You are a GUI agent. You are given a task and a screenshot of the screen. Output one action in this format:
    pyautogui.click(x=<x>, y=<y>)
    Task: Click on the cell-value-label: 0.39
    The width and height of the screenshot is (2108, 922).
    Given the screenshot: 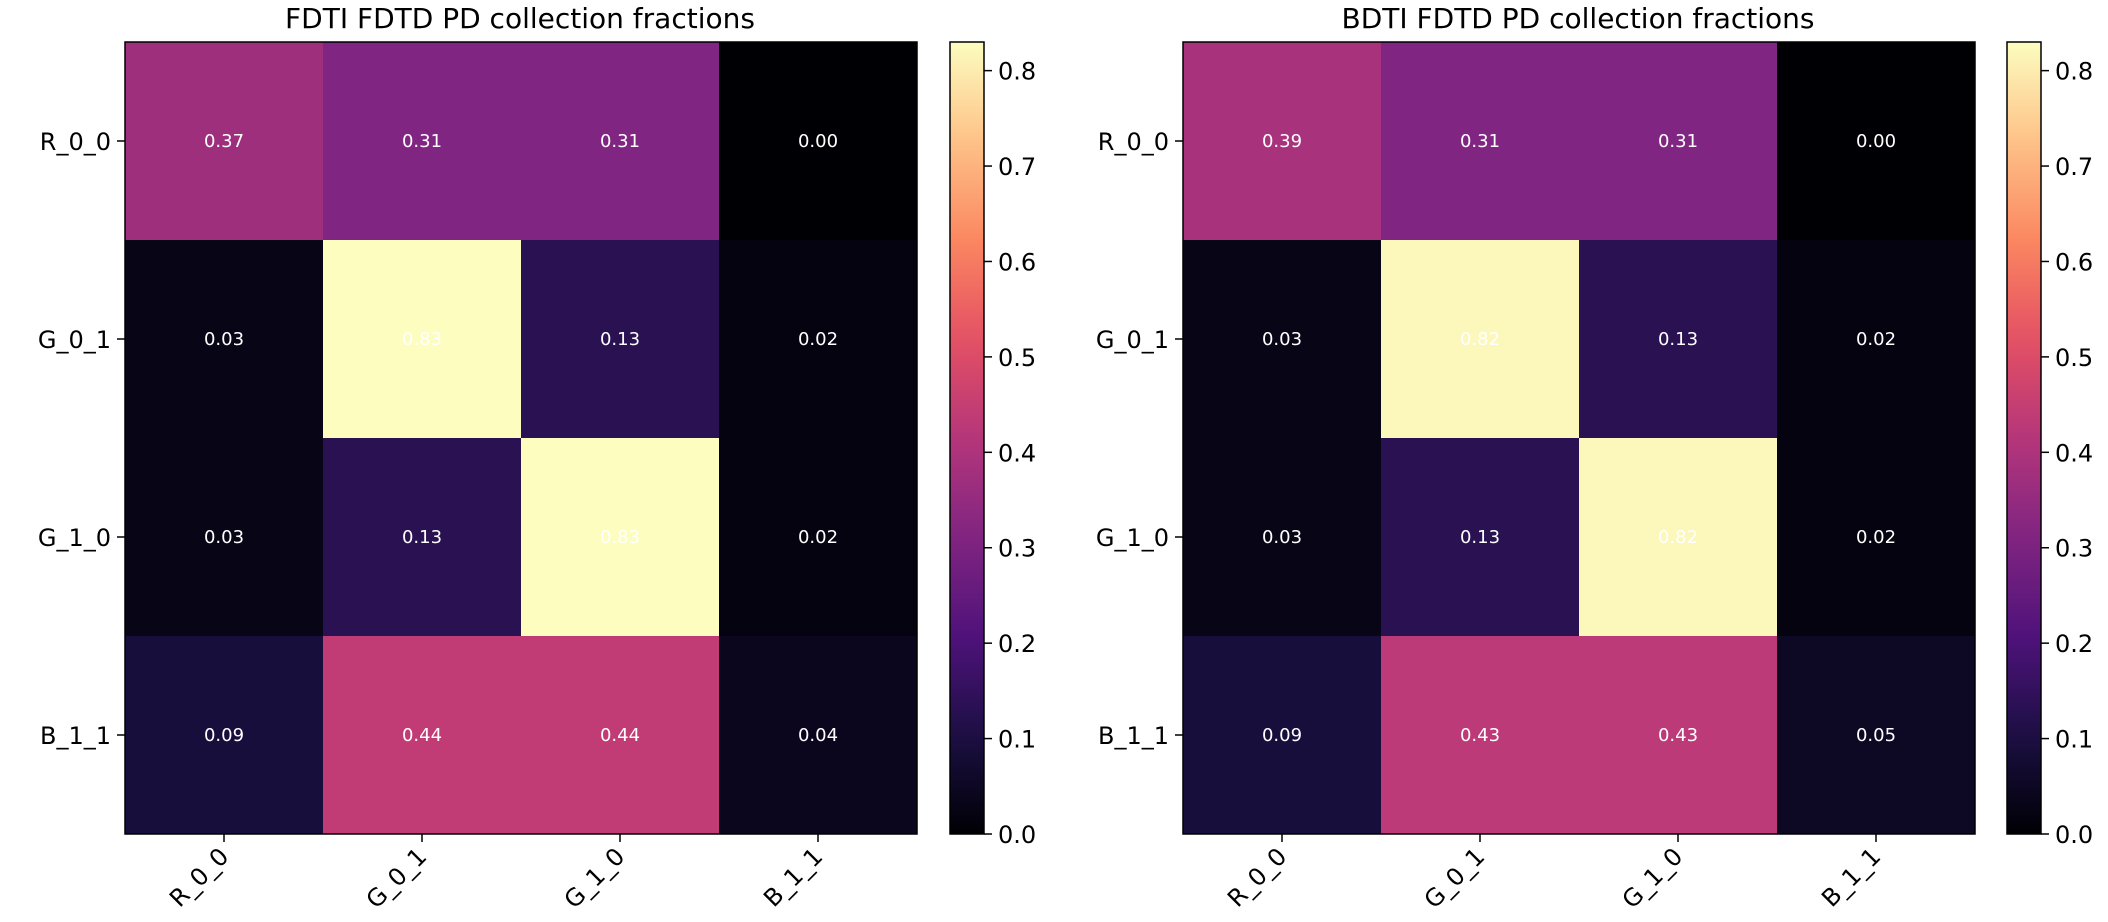 What is the action you would take?
    pyautogui.click(x=1282, y=141)
    